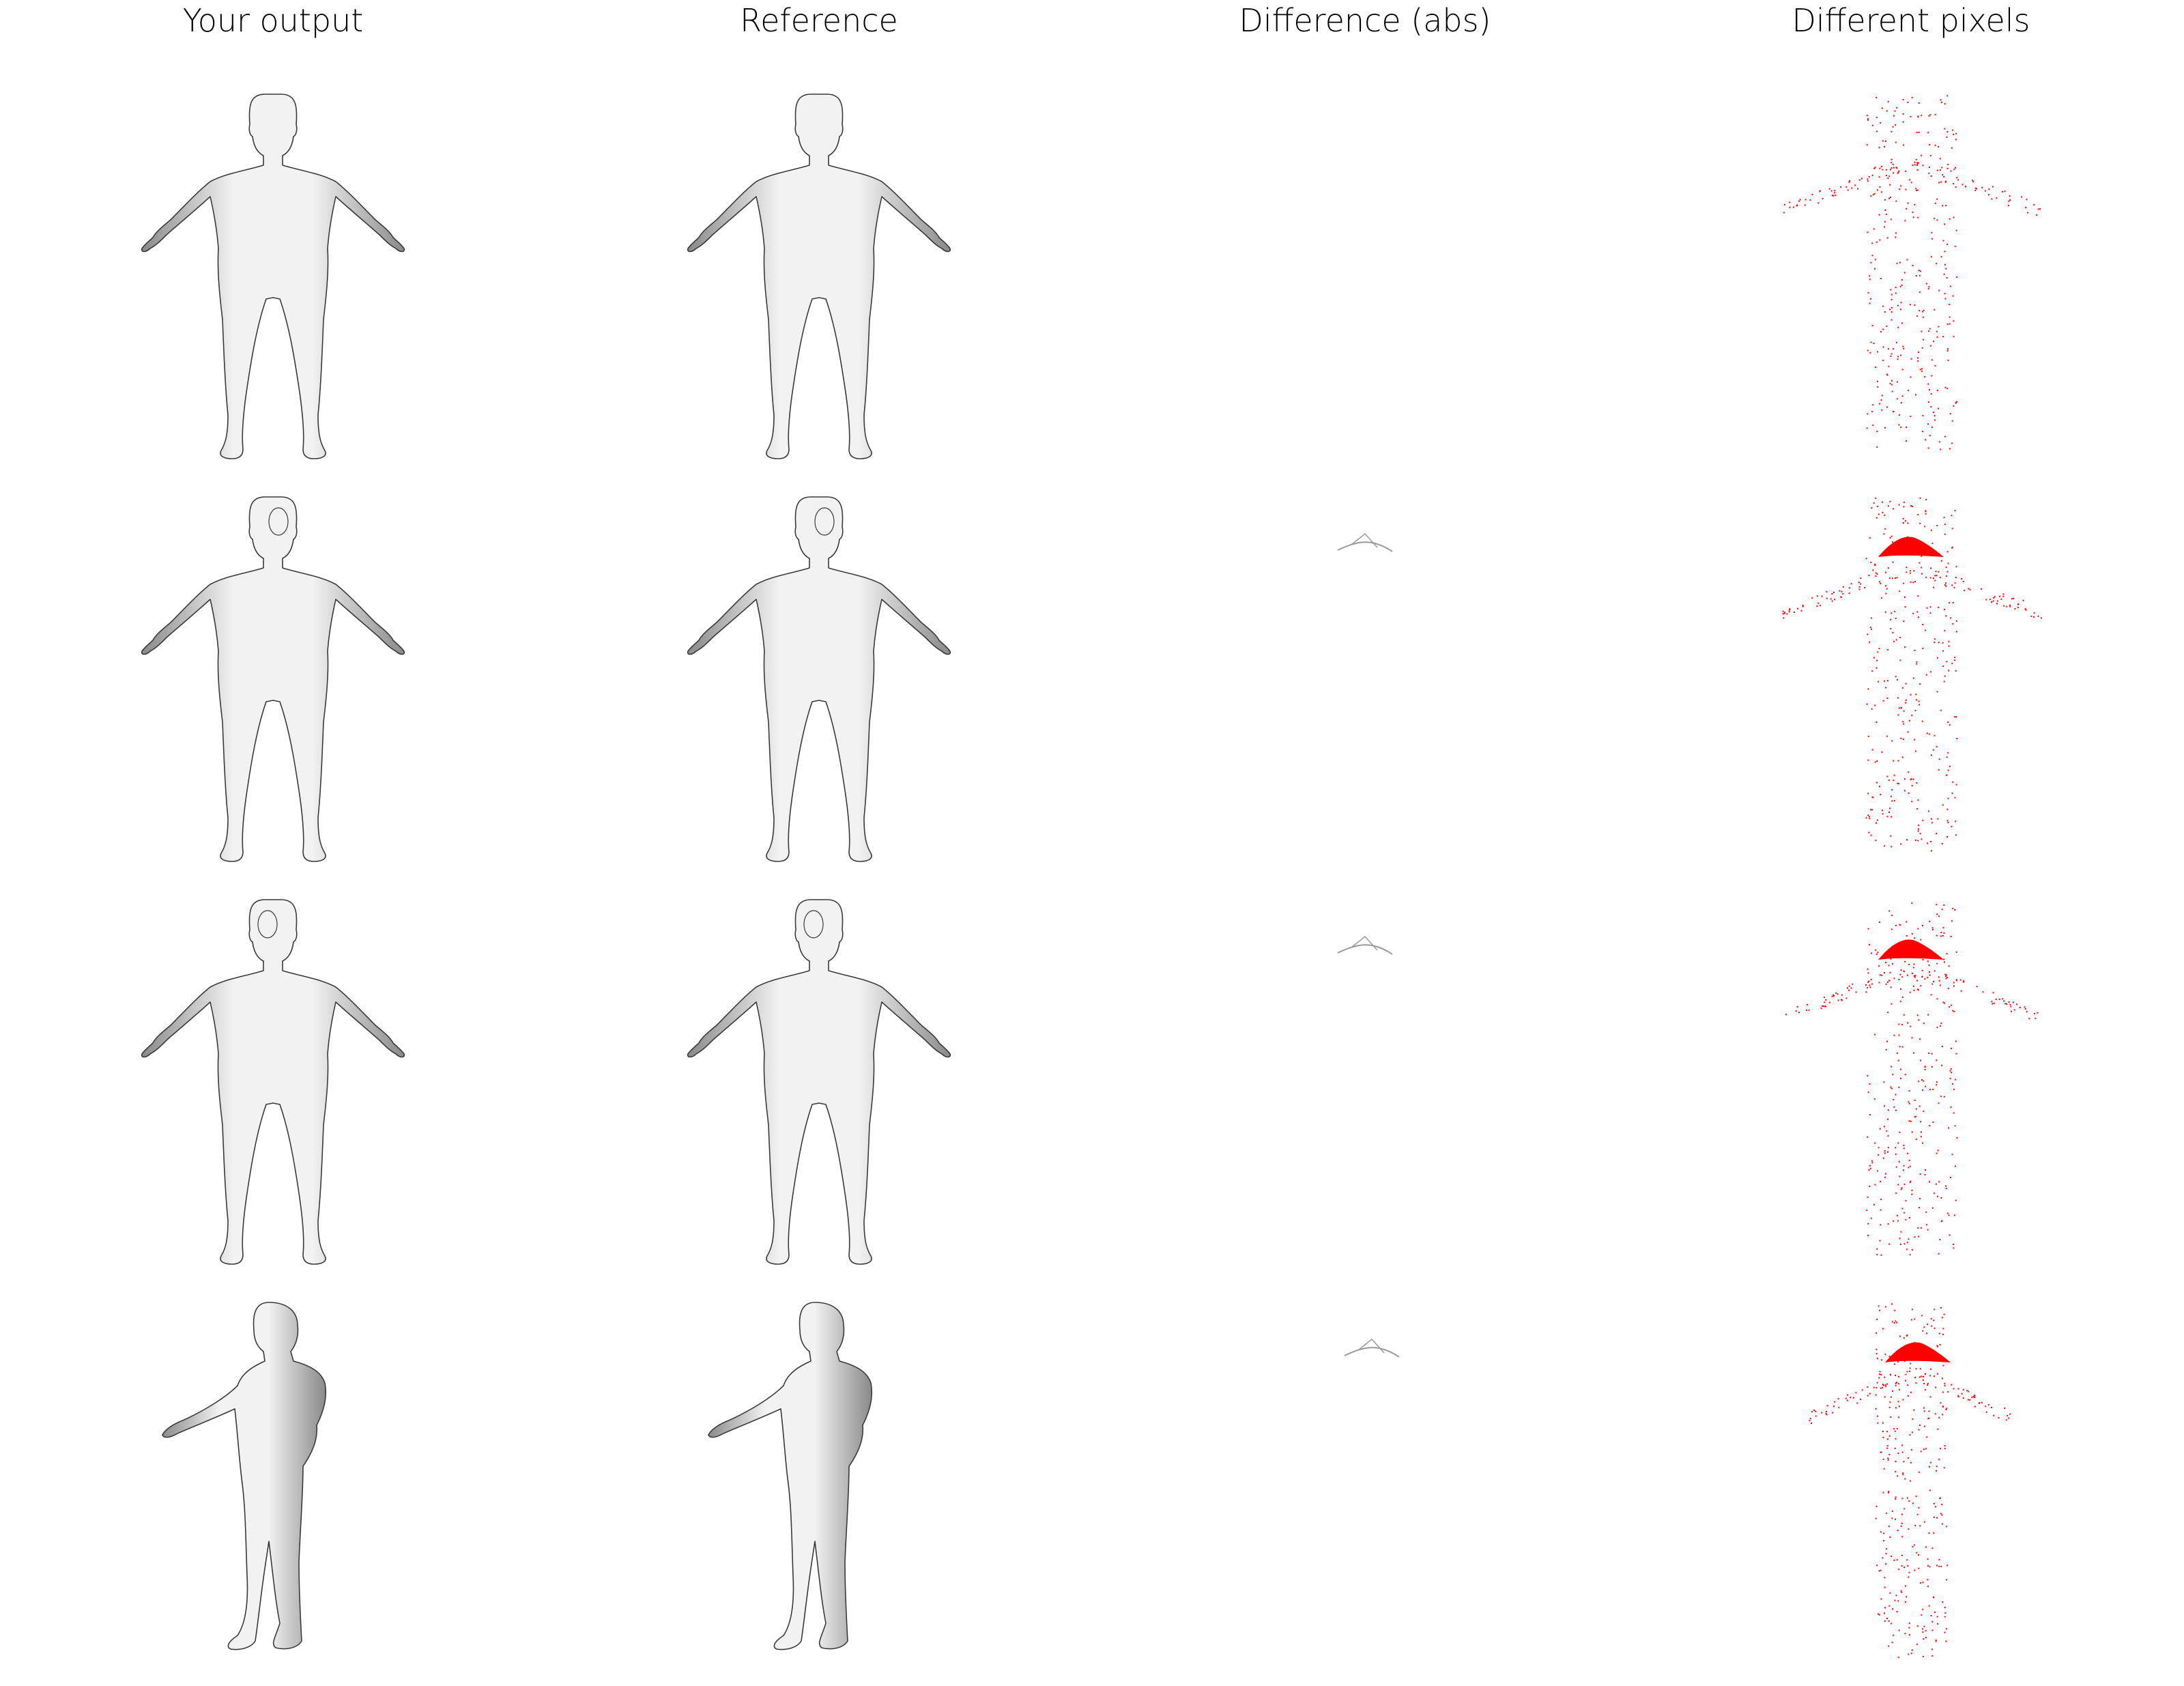 This screenshot has height=1686, width=2184. What do you see at coordinates (819, 21) in the screenshot?
I see `column-header-reference: Reference` at bounding box center [819, 21].